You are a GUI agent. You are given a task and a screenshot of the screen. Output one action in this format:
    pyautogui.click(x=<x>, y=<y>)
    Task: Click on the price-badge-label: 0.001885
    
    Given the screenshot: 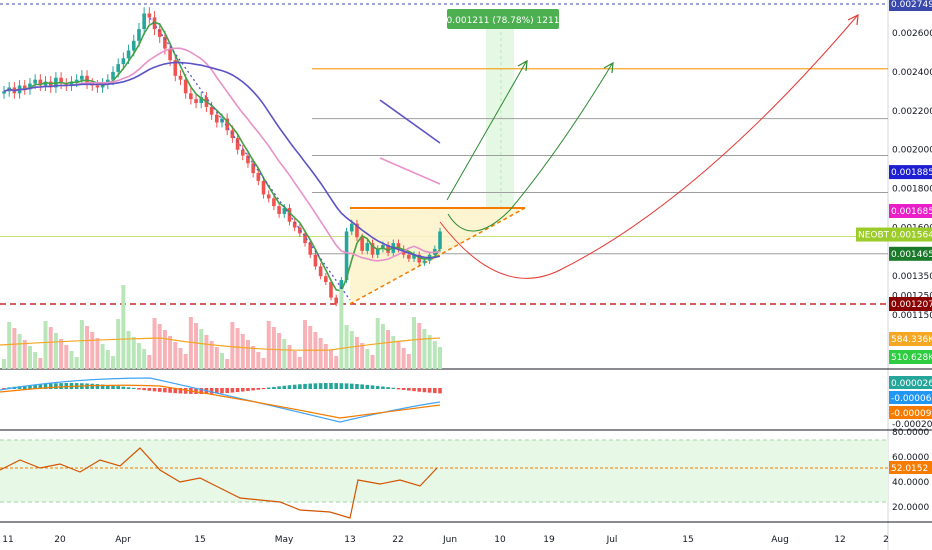 What is the action you would take?
    pyautogui.click(x=911, y=173)
    